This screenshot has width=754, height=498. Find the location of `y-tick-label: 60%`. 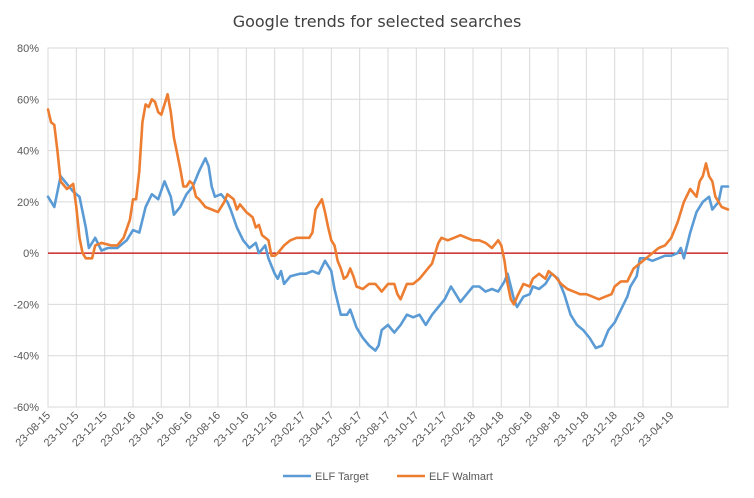

y-tick-label: 60% is located at coordinates (28, 100).